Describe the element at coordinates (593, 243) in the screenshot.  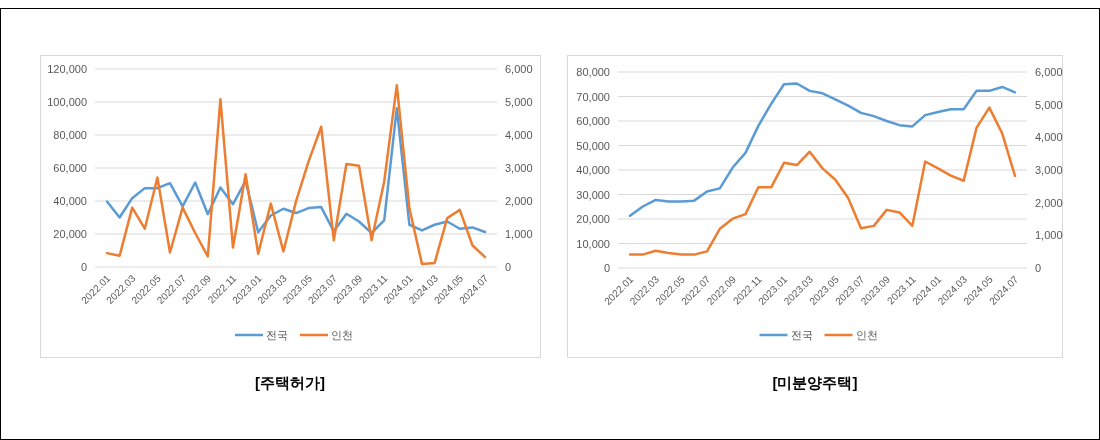
I see `y-tick-label: 10,000` at that location.